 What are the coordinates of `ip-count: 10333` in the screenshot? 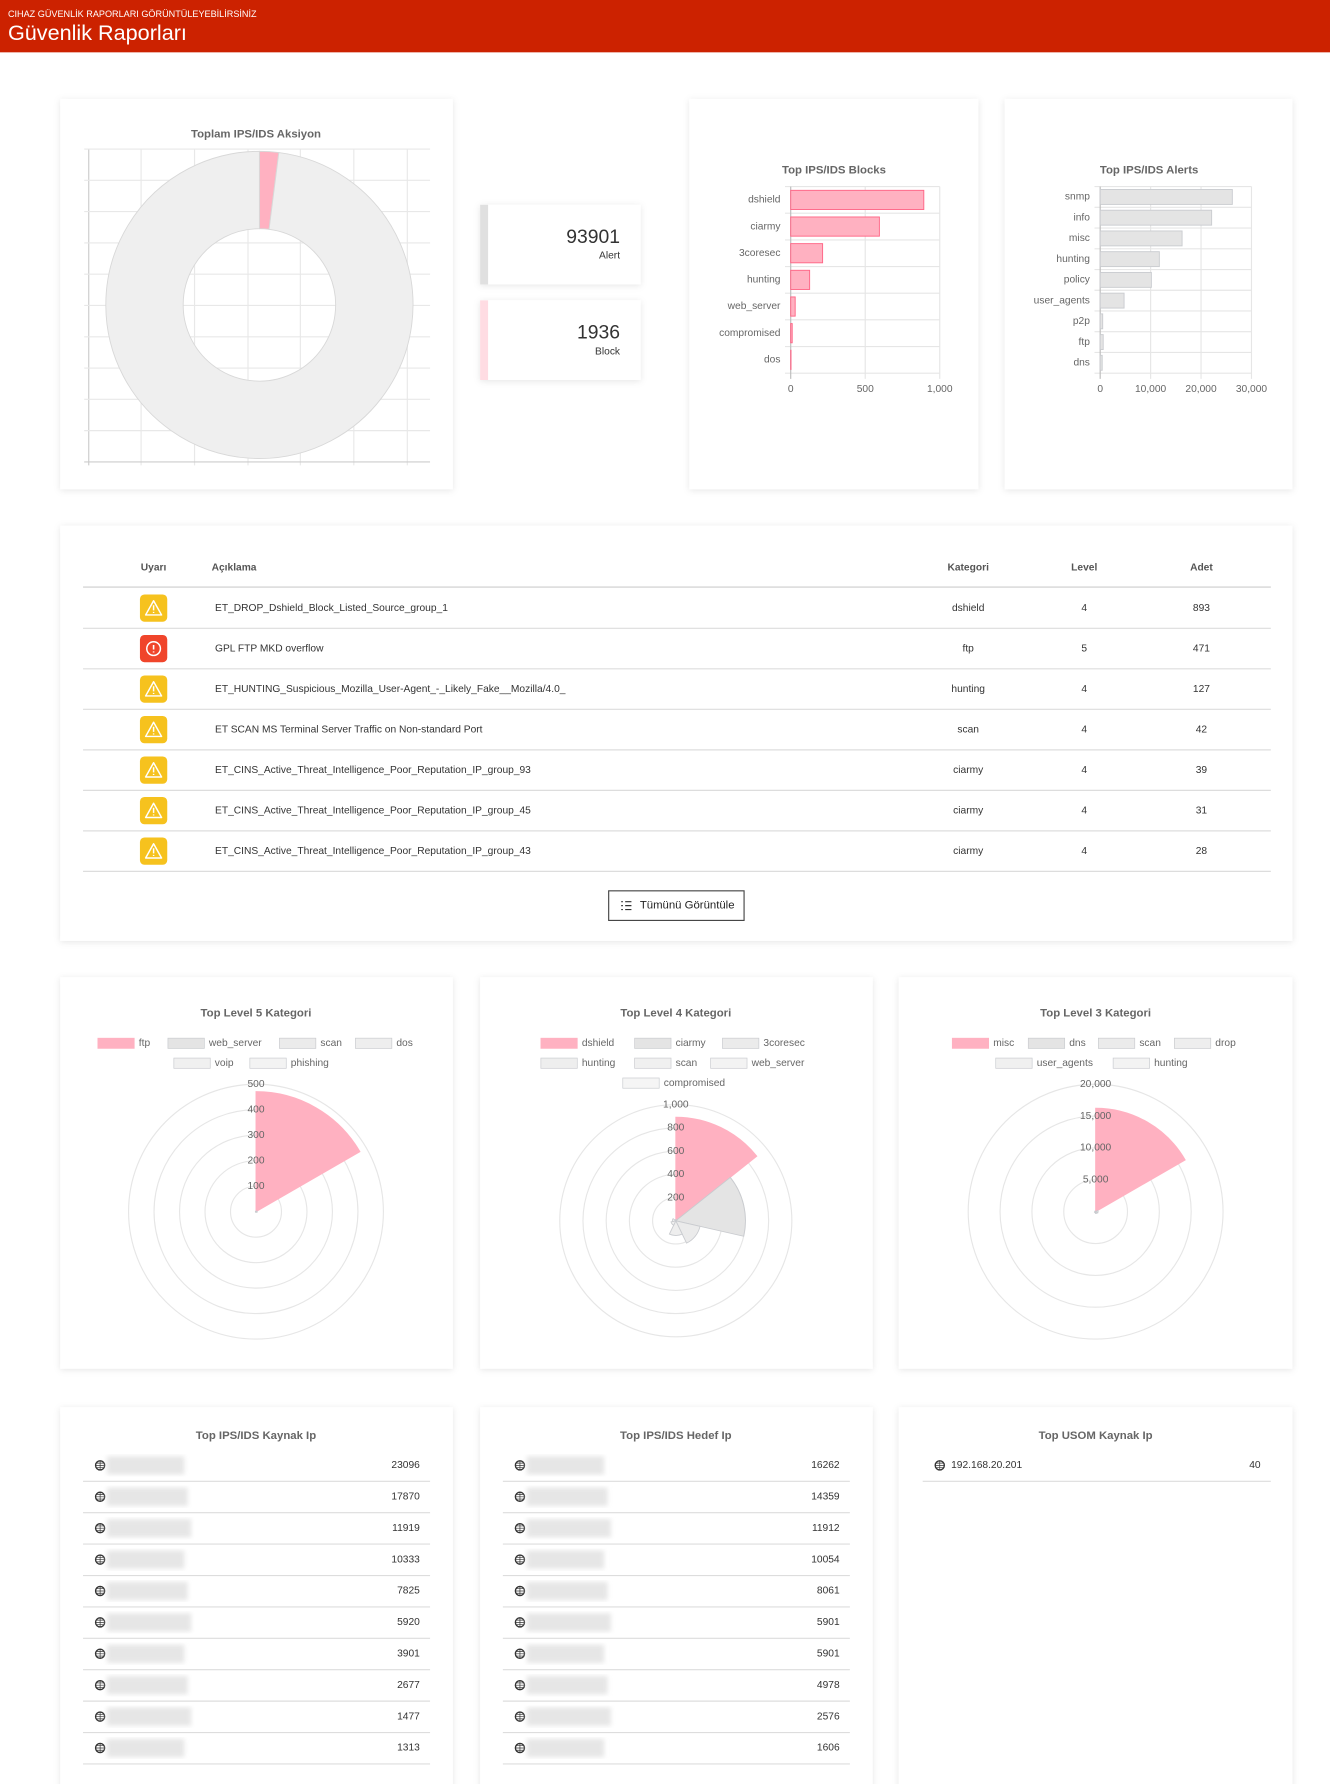 It's located at (405, 1559).